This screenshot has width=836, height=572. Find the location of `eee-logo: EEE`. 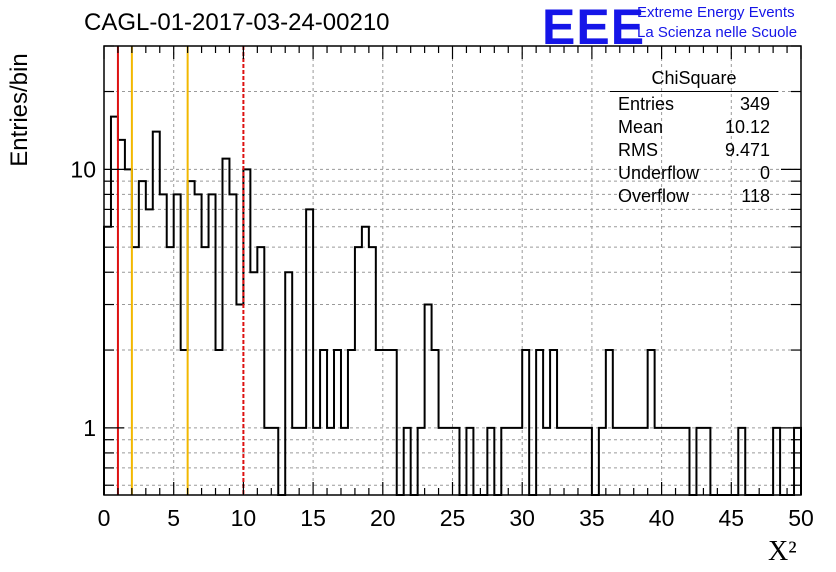

eee-logo: EEE is located at coordinates (594, 27).